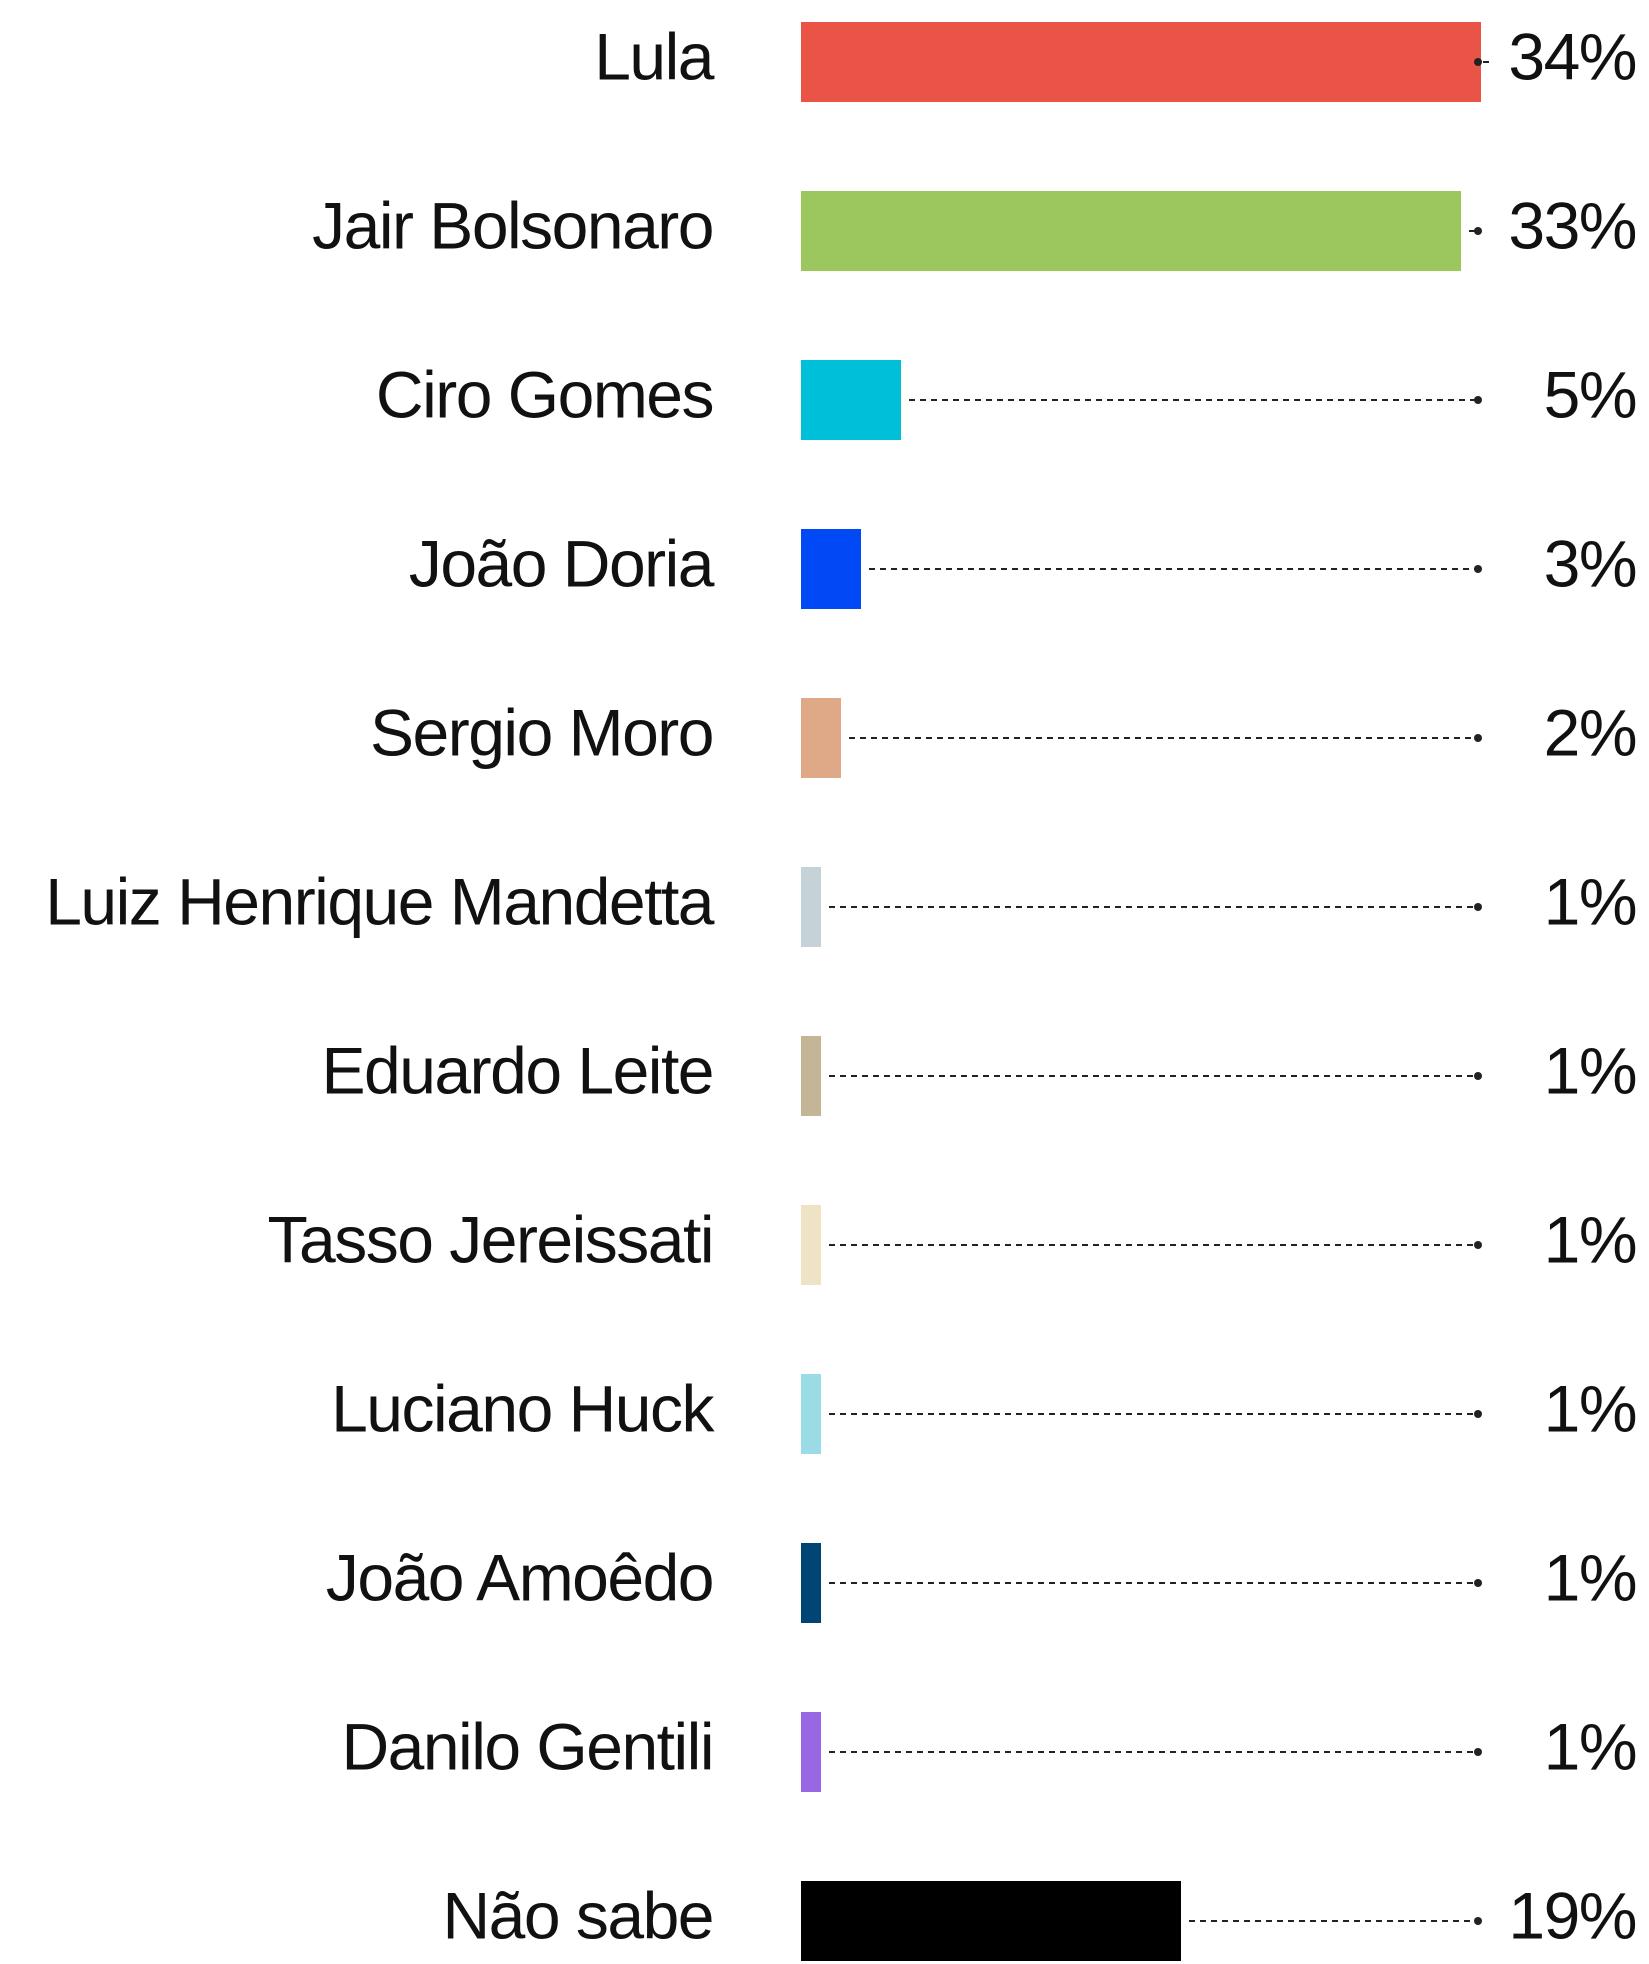 This screenshot has height=1964, width=1649. Describe the element at coordinates (1590, 563) in the screenshot. I see `value-label: 3%` at that location.